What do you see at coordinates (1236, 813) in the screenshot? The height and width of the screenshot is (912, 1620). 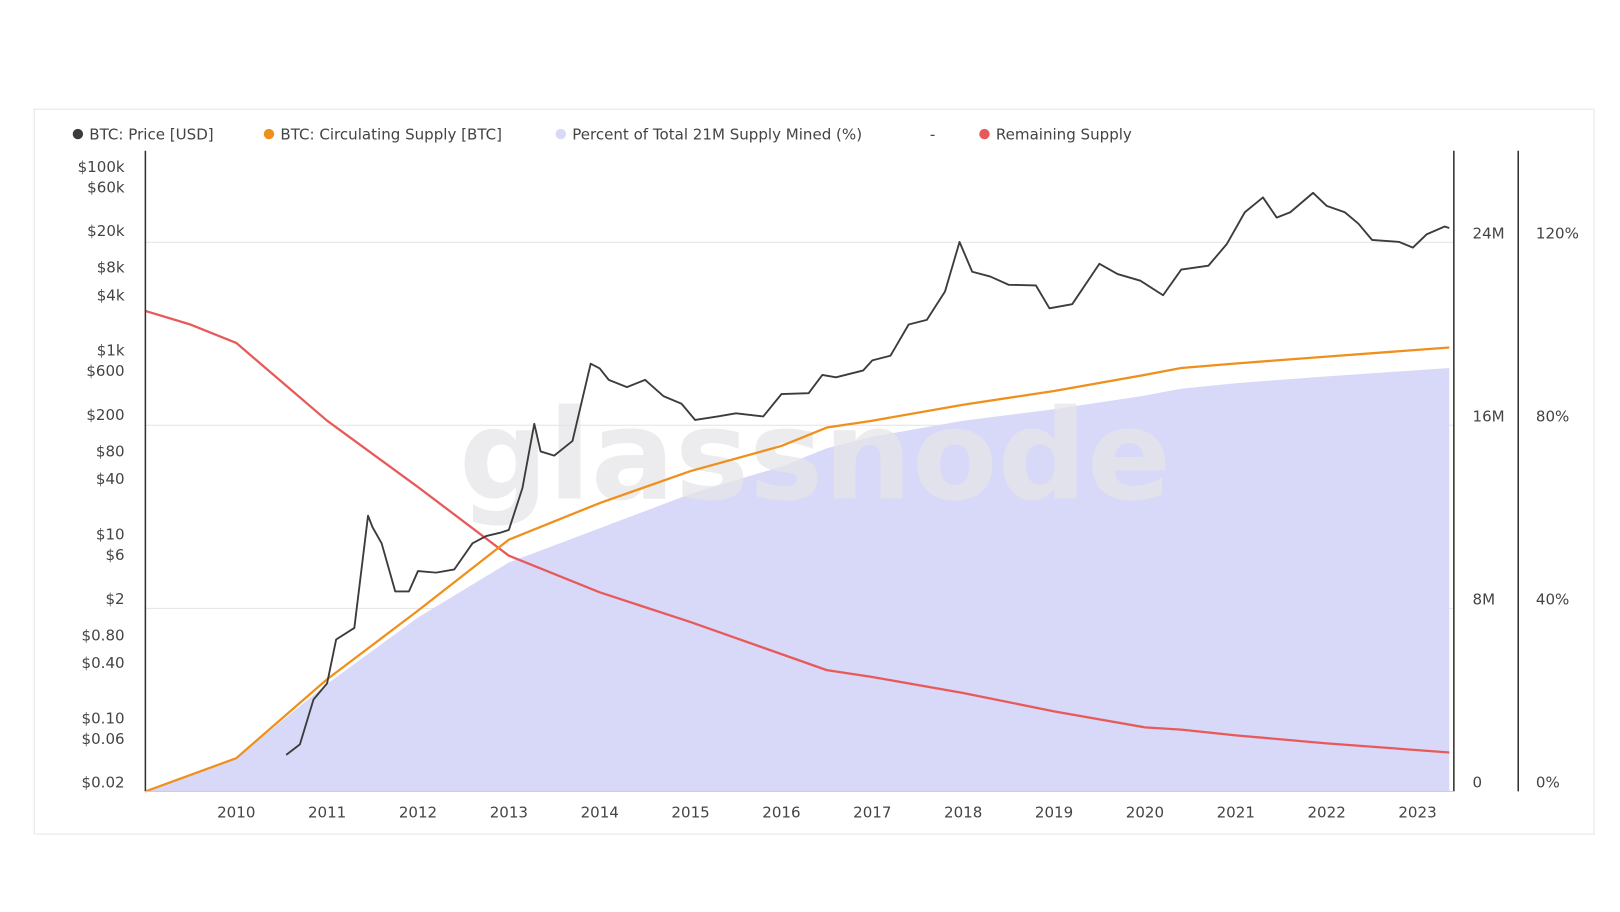 I see `x-tick-label: 2021` at bounding box center [1236, 813].